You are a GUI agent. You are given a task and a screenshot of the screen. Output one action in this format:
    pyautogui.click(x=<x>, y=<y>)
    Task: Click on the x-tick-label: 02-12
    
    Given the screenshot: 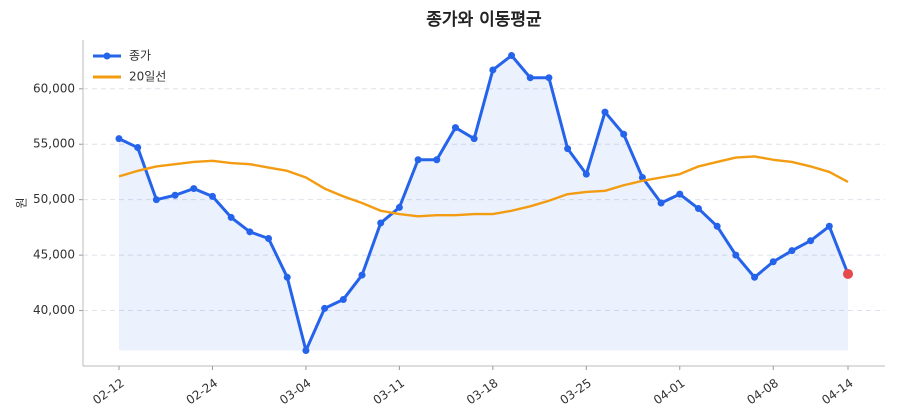 What is the action you would take?
    pyautogui.click(x=108, y=391)
    